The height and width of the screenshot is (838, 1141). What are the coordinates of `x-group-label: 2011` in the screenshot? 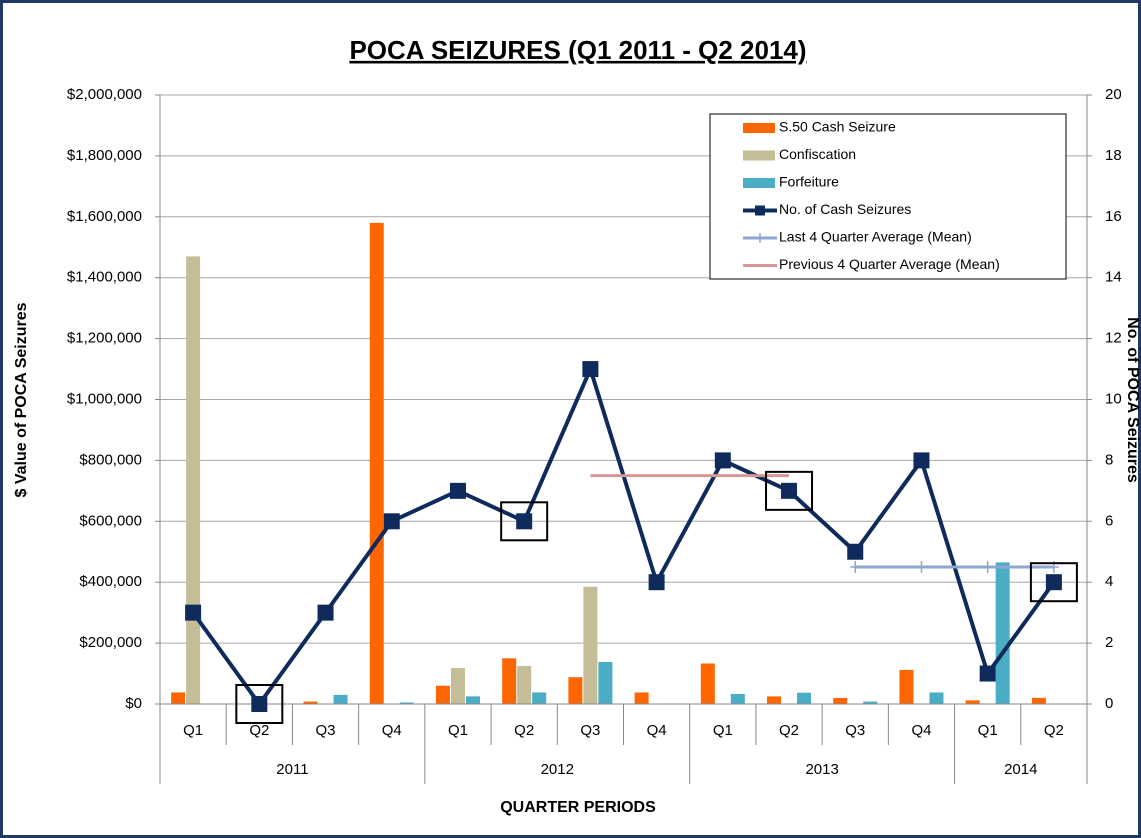 It's located at (292, 769).